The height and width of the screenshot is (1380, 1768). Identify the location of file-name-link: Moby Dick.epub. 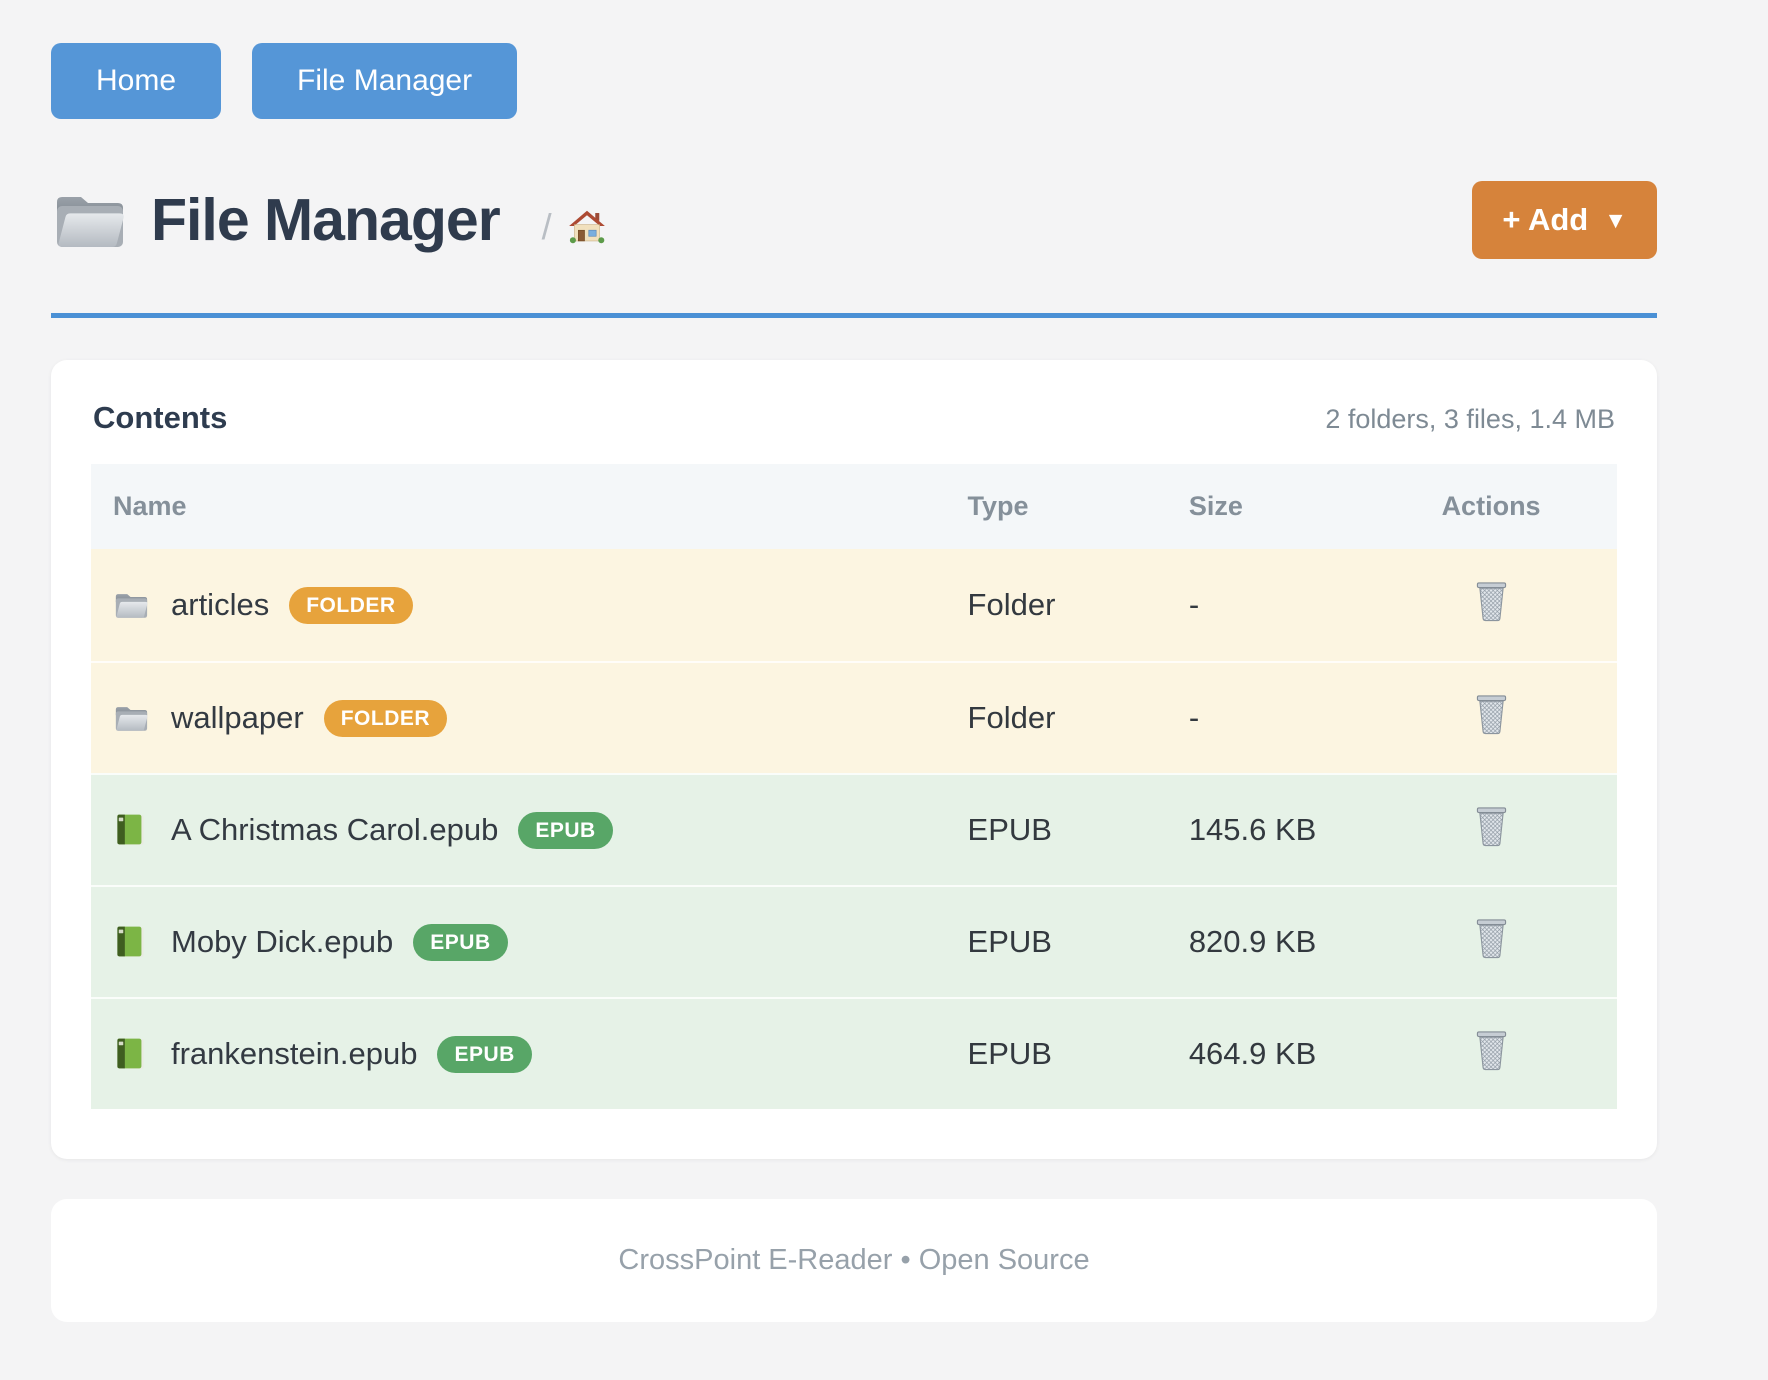
(282, 941).